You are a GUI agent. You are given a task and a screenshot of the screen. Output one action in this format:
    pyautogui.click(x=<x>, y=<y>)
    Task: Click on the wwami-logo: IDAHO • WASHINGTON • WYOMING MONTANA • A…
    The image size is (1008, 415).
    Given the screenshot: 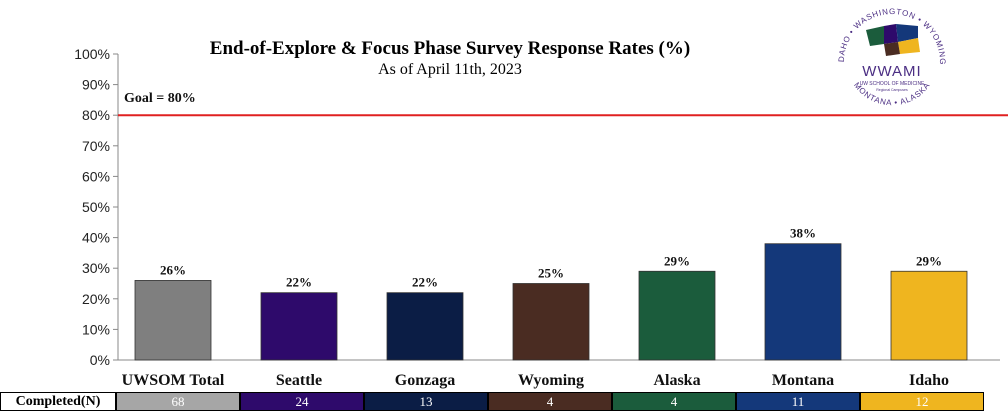 What is the action you would take?
    pyautogui.click(x=889, y=55)
    